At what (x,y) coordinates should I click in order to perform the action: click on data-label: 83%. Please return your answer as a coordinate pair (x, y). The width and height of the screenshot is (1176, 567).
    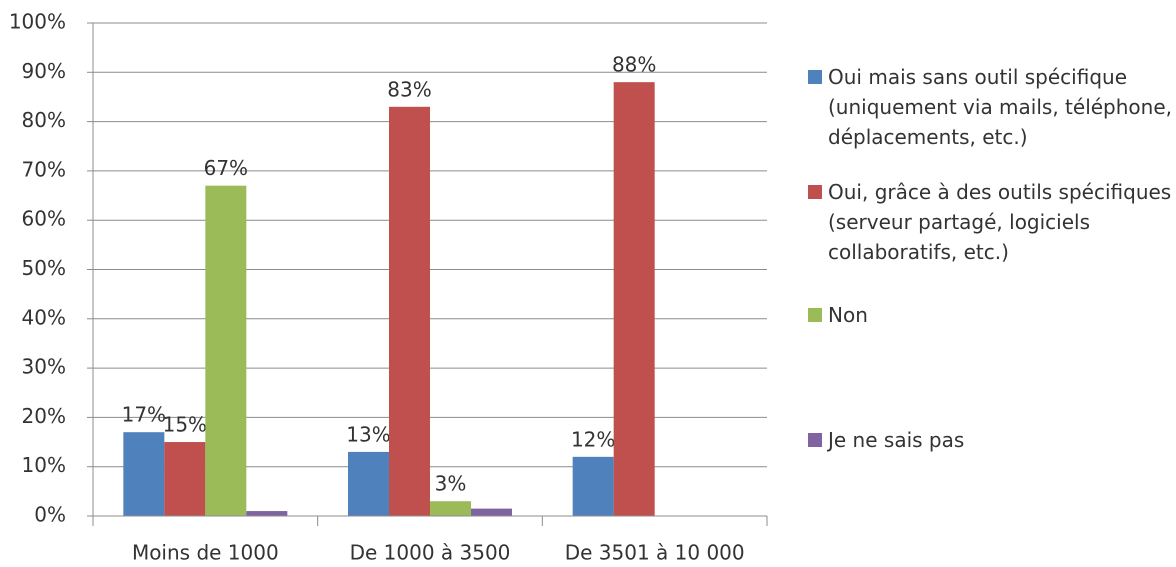
    Looking at the image, I should click on (409, 89).